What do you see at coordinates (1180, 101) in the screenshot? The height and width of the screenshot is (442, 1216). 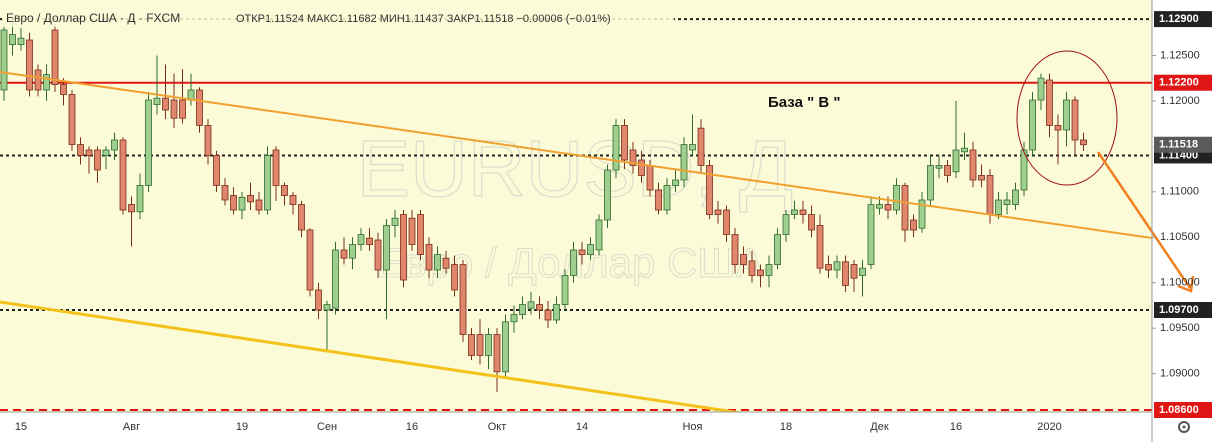 I see `y-tick-label: 1.12000` at bounding box center [1180, 101].